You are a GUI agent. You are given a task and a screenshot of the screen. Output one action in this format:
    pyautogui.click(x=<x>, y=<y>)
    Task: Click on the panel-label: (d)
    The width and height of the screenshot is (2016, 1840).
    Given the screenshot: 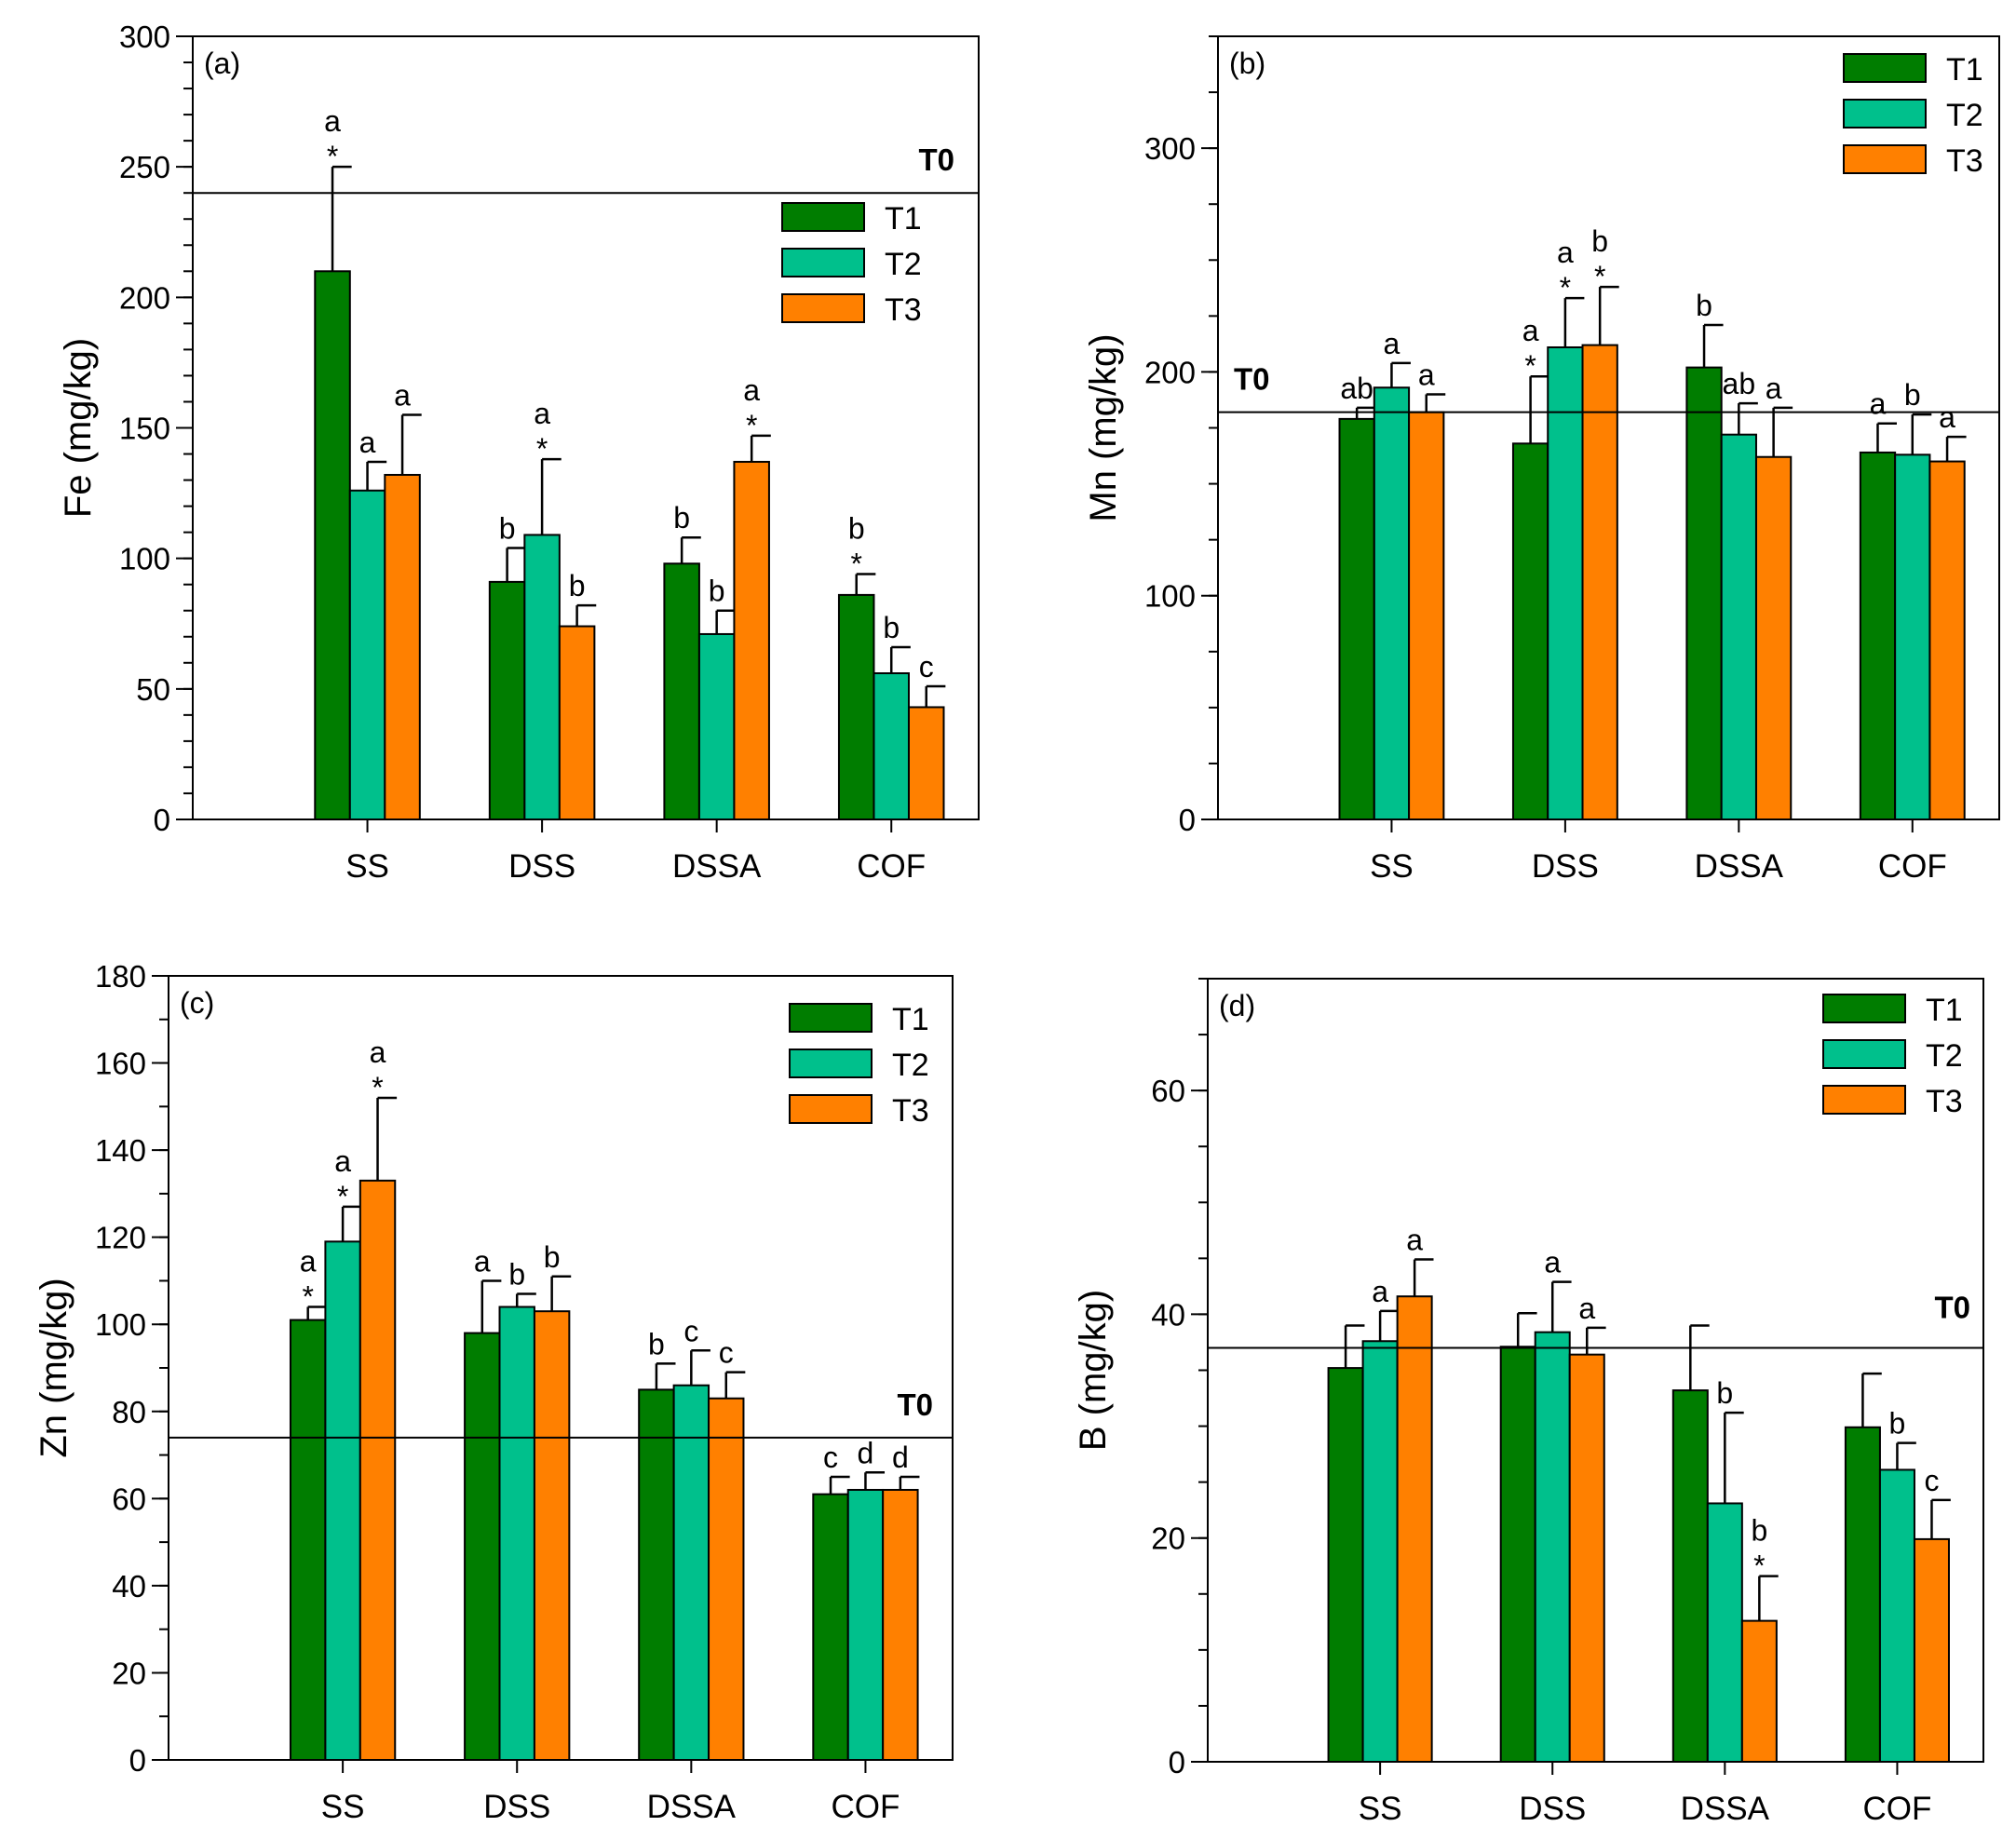 What is the action you would take?
    pyautogui.click(x=1237, y=1005)
    